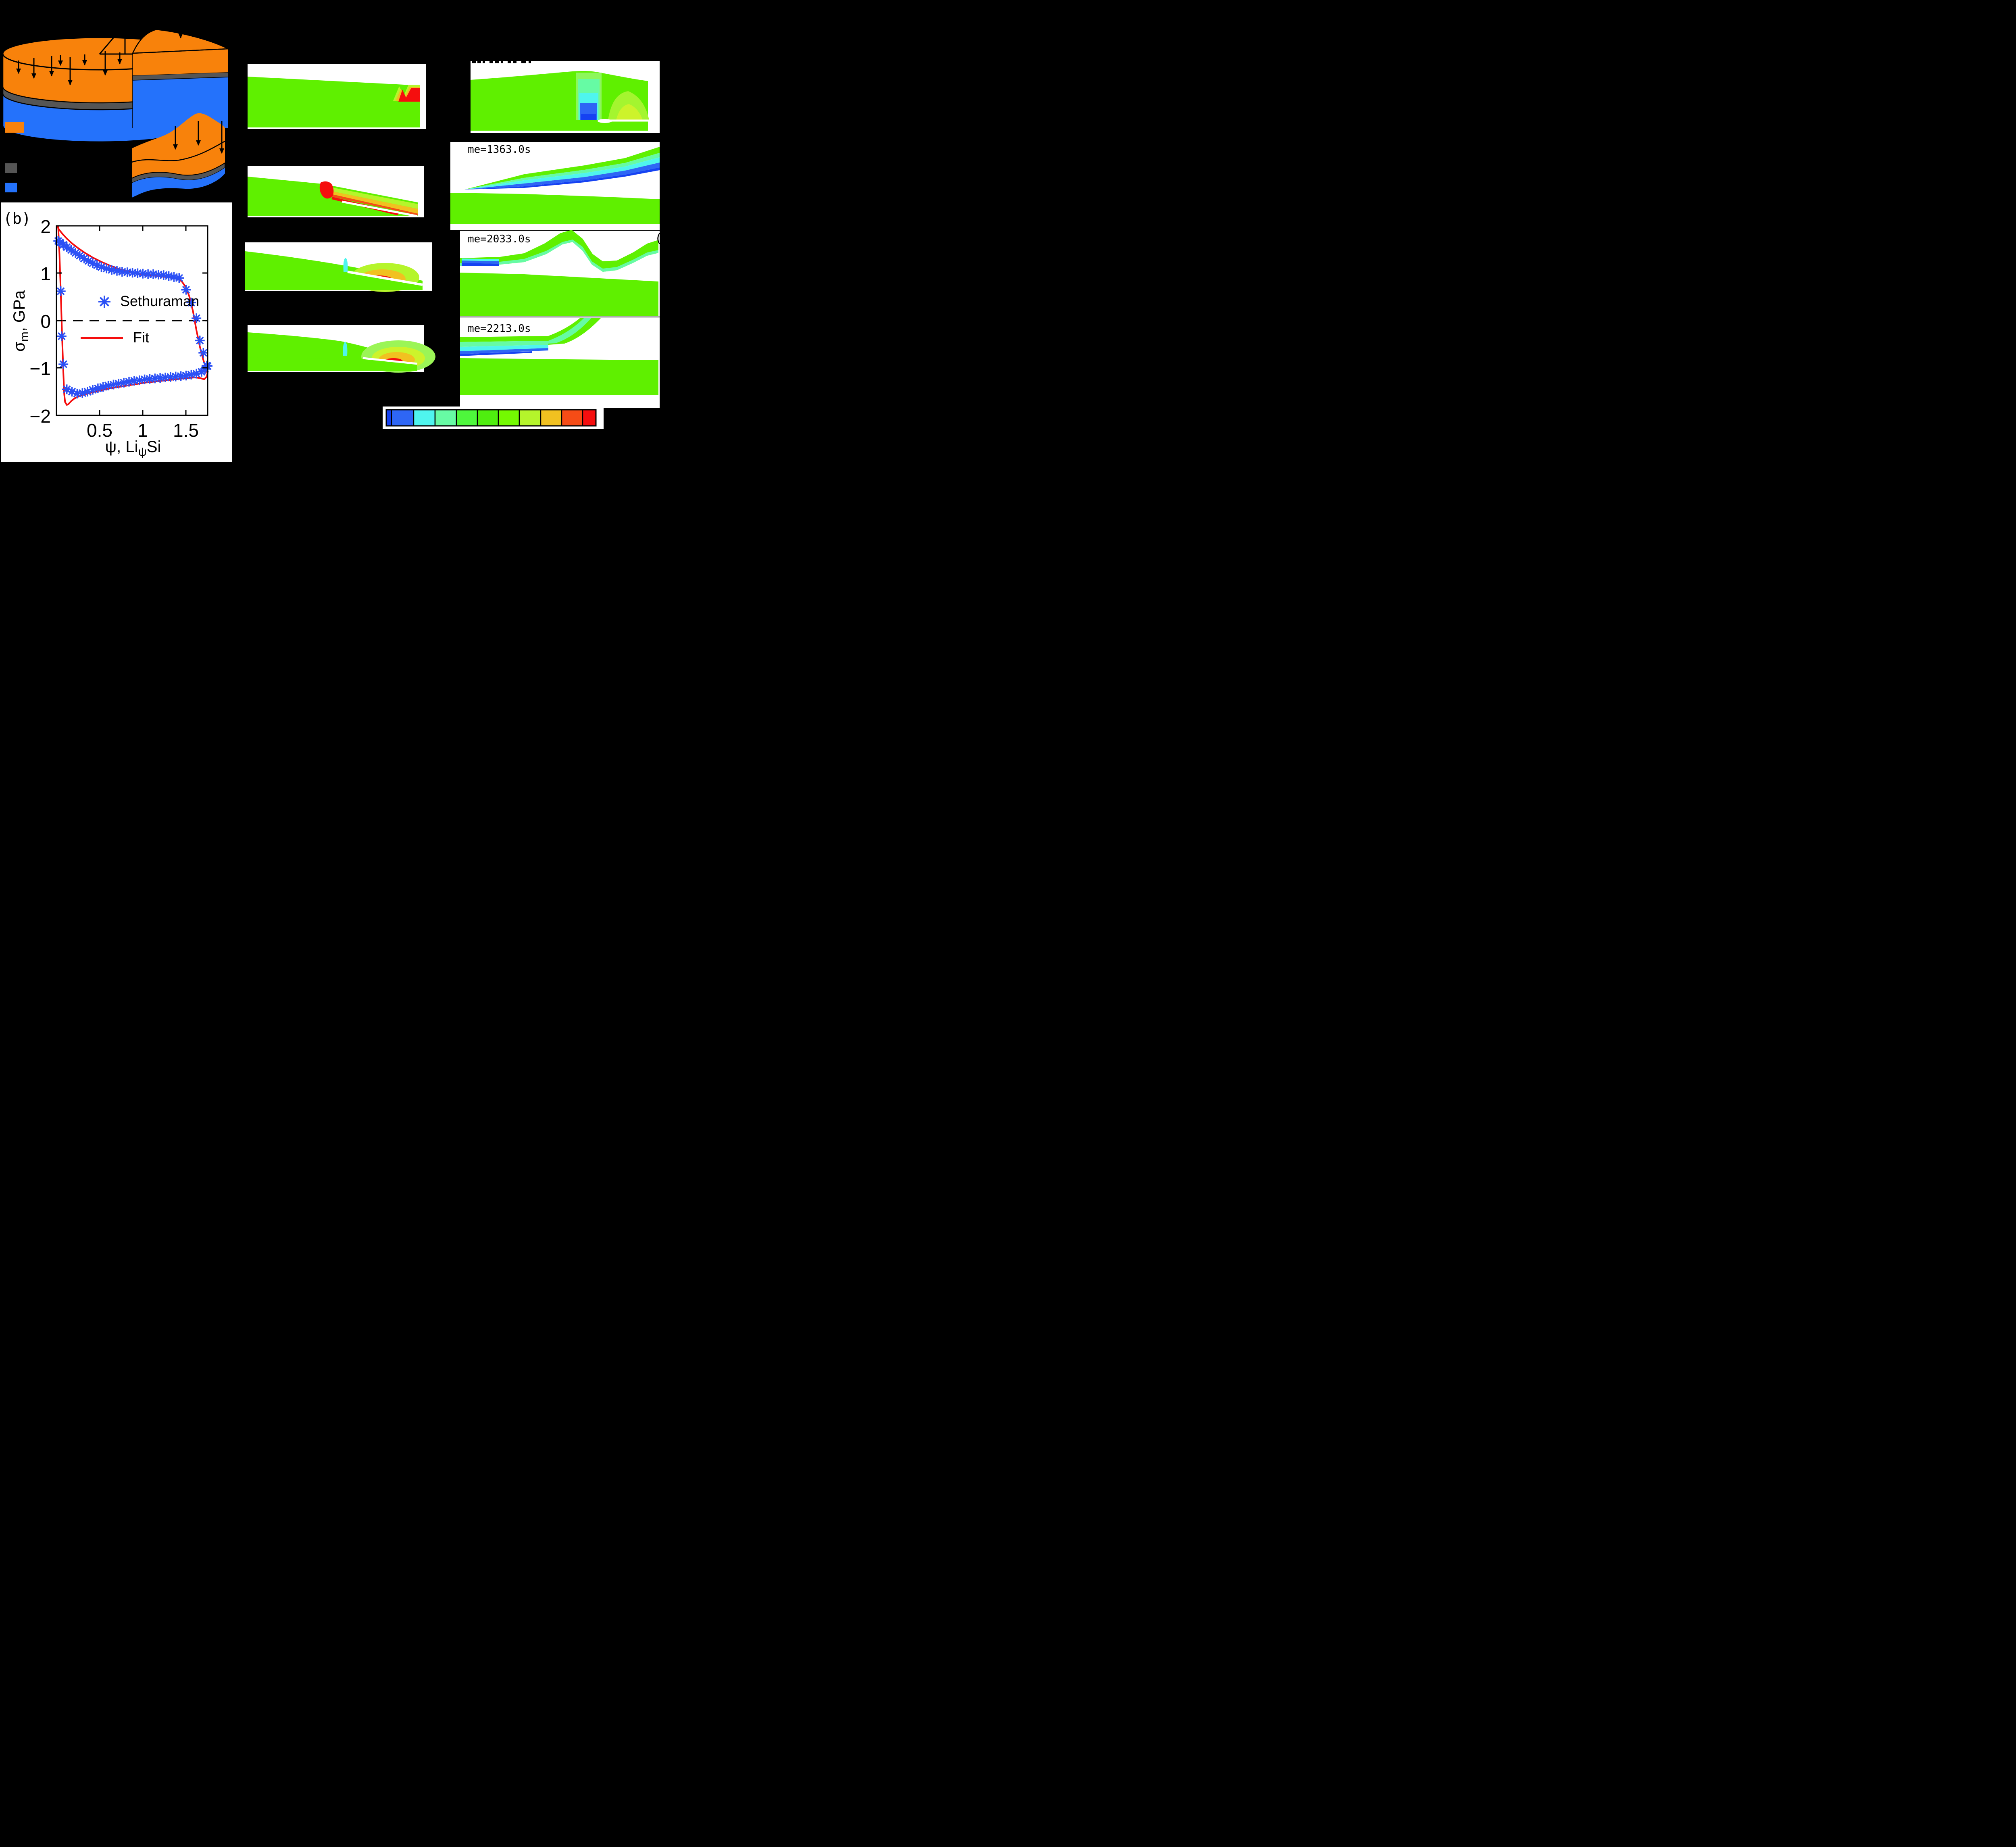  Describe the element at coordinates (559, 376) in the screenshot. I see `r4-substrate-slab` at that location.